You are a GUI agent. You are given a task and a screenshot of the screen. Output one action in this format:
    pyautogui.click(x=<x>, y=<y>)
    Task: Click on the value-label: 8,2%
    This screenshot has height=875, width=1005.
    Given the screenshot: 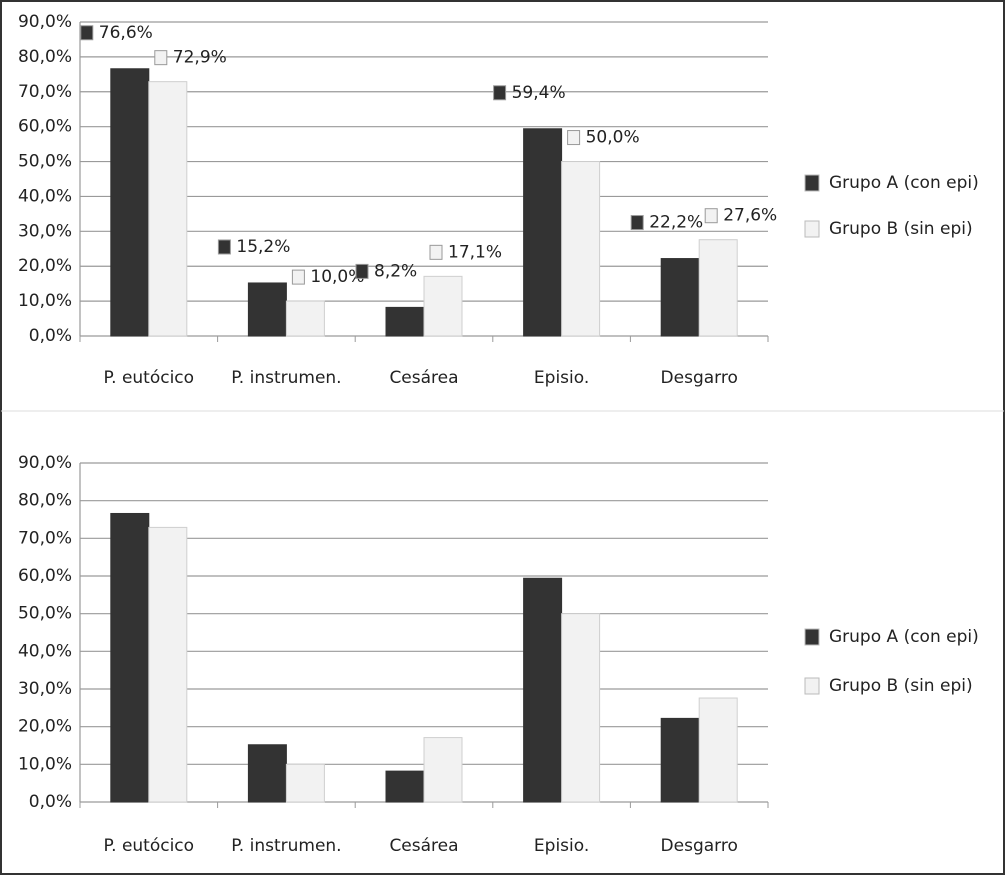 What is the action you would take?
    pyautogui.click(x=395, y=271)
    